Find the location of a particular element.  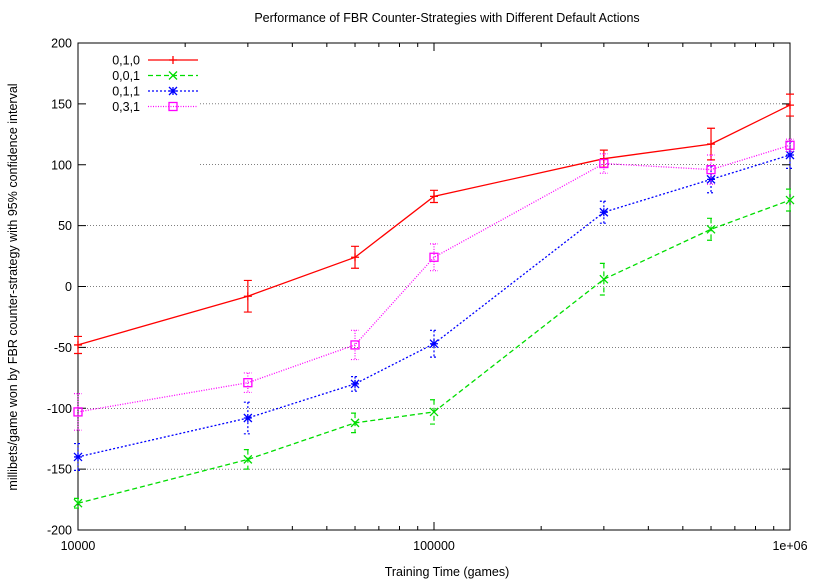

x-axis-label: Training Time (games) is located at coordinates (447, 572).